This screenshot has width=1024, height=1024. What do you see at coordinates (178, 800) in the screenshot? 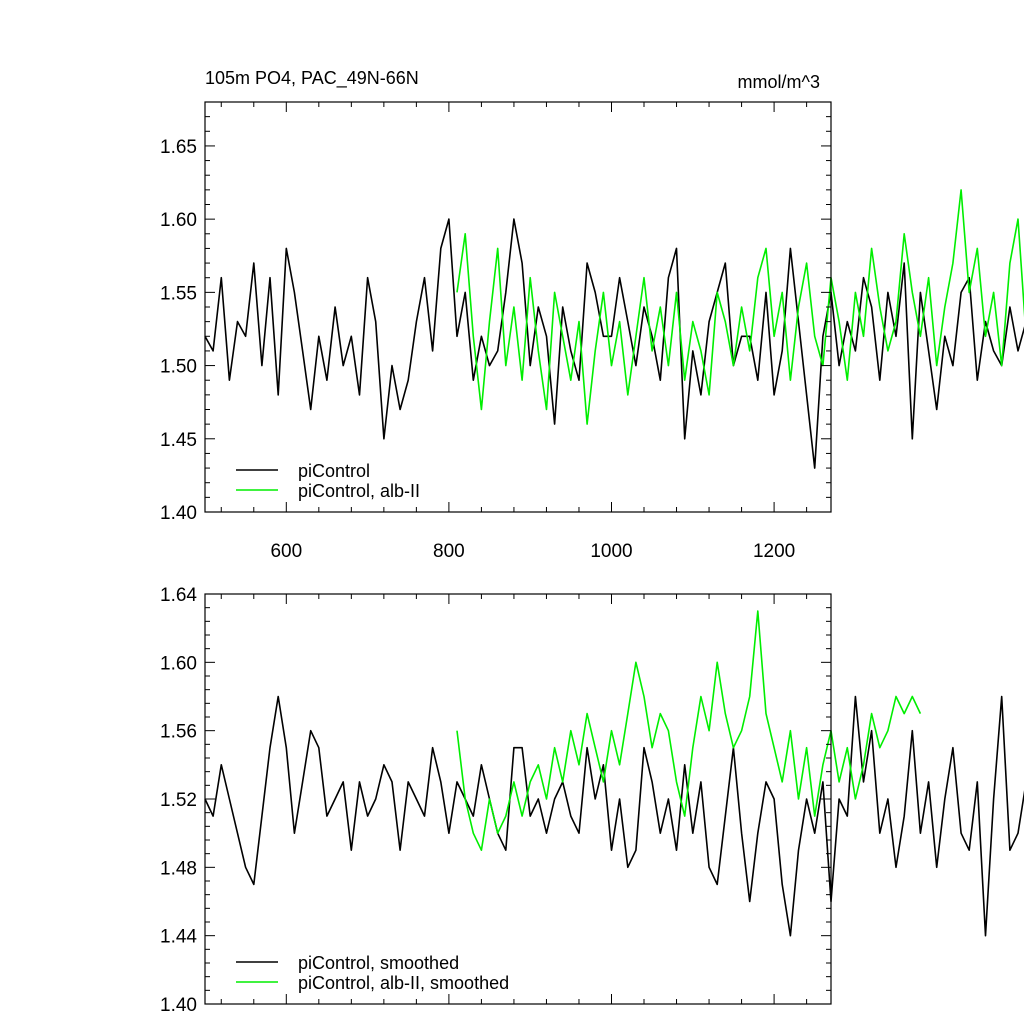
I see `y-tick-label: 1.52` at bounding box center [178, 800].